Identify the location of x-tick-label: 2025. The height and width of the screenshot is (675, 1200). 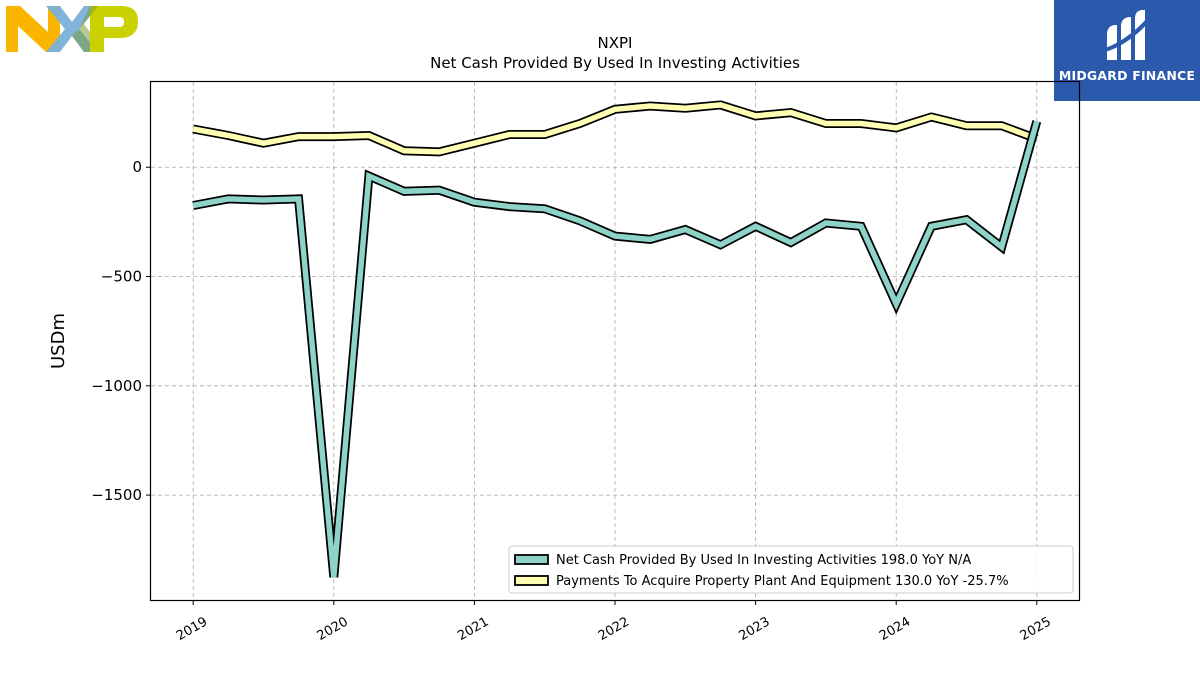
(1036, 629).